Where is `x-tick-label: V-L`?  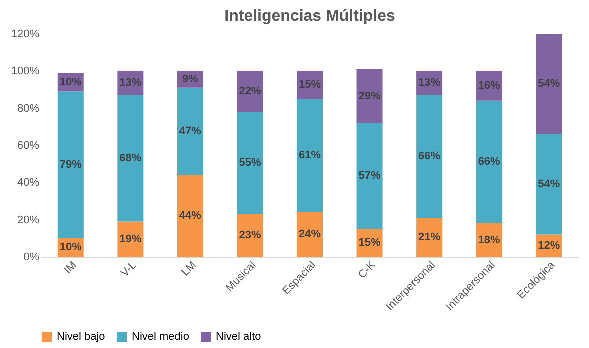 x-tick-label: V-L is located at coordinates (129, 270).